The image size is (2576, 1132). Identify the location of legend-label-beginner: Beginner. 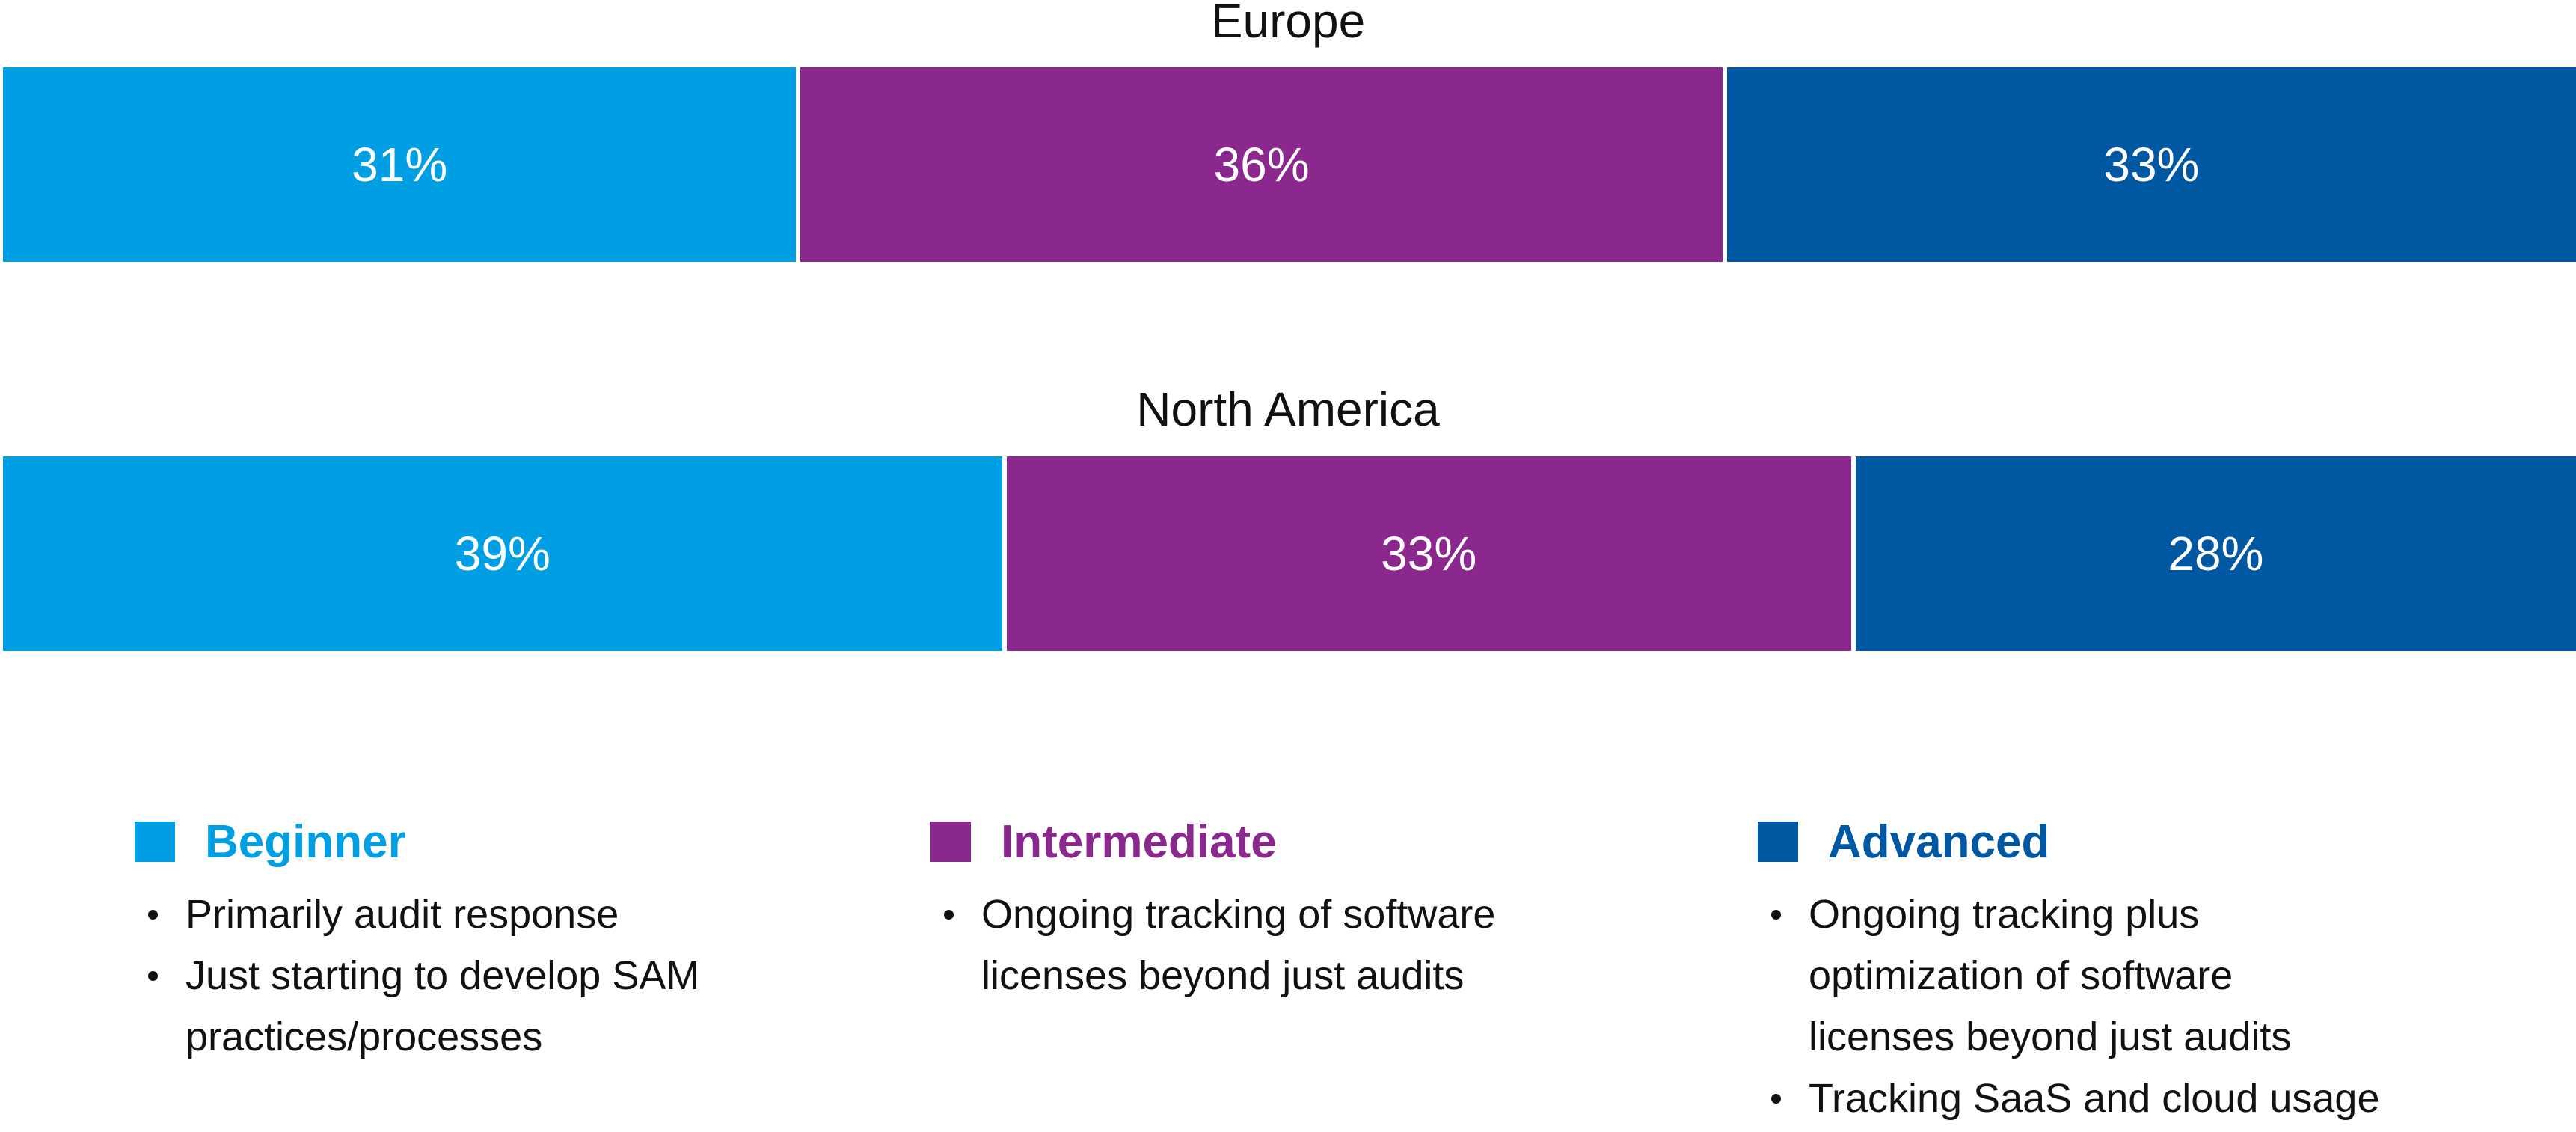
(305, 842).